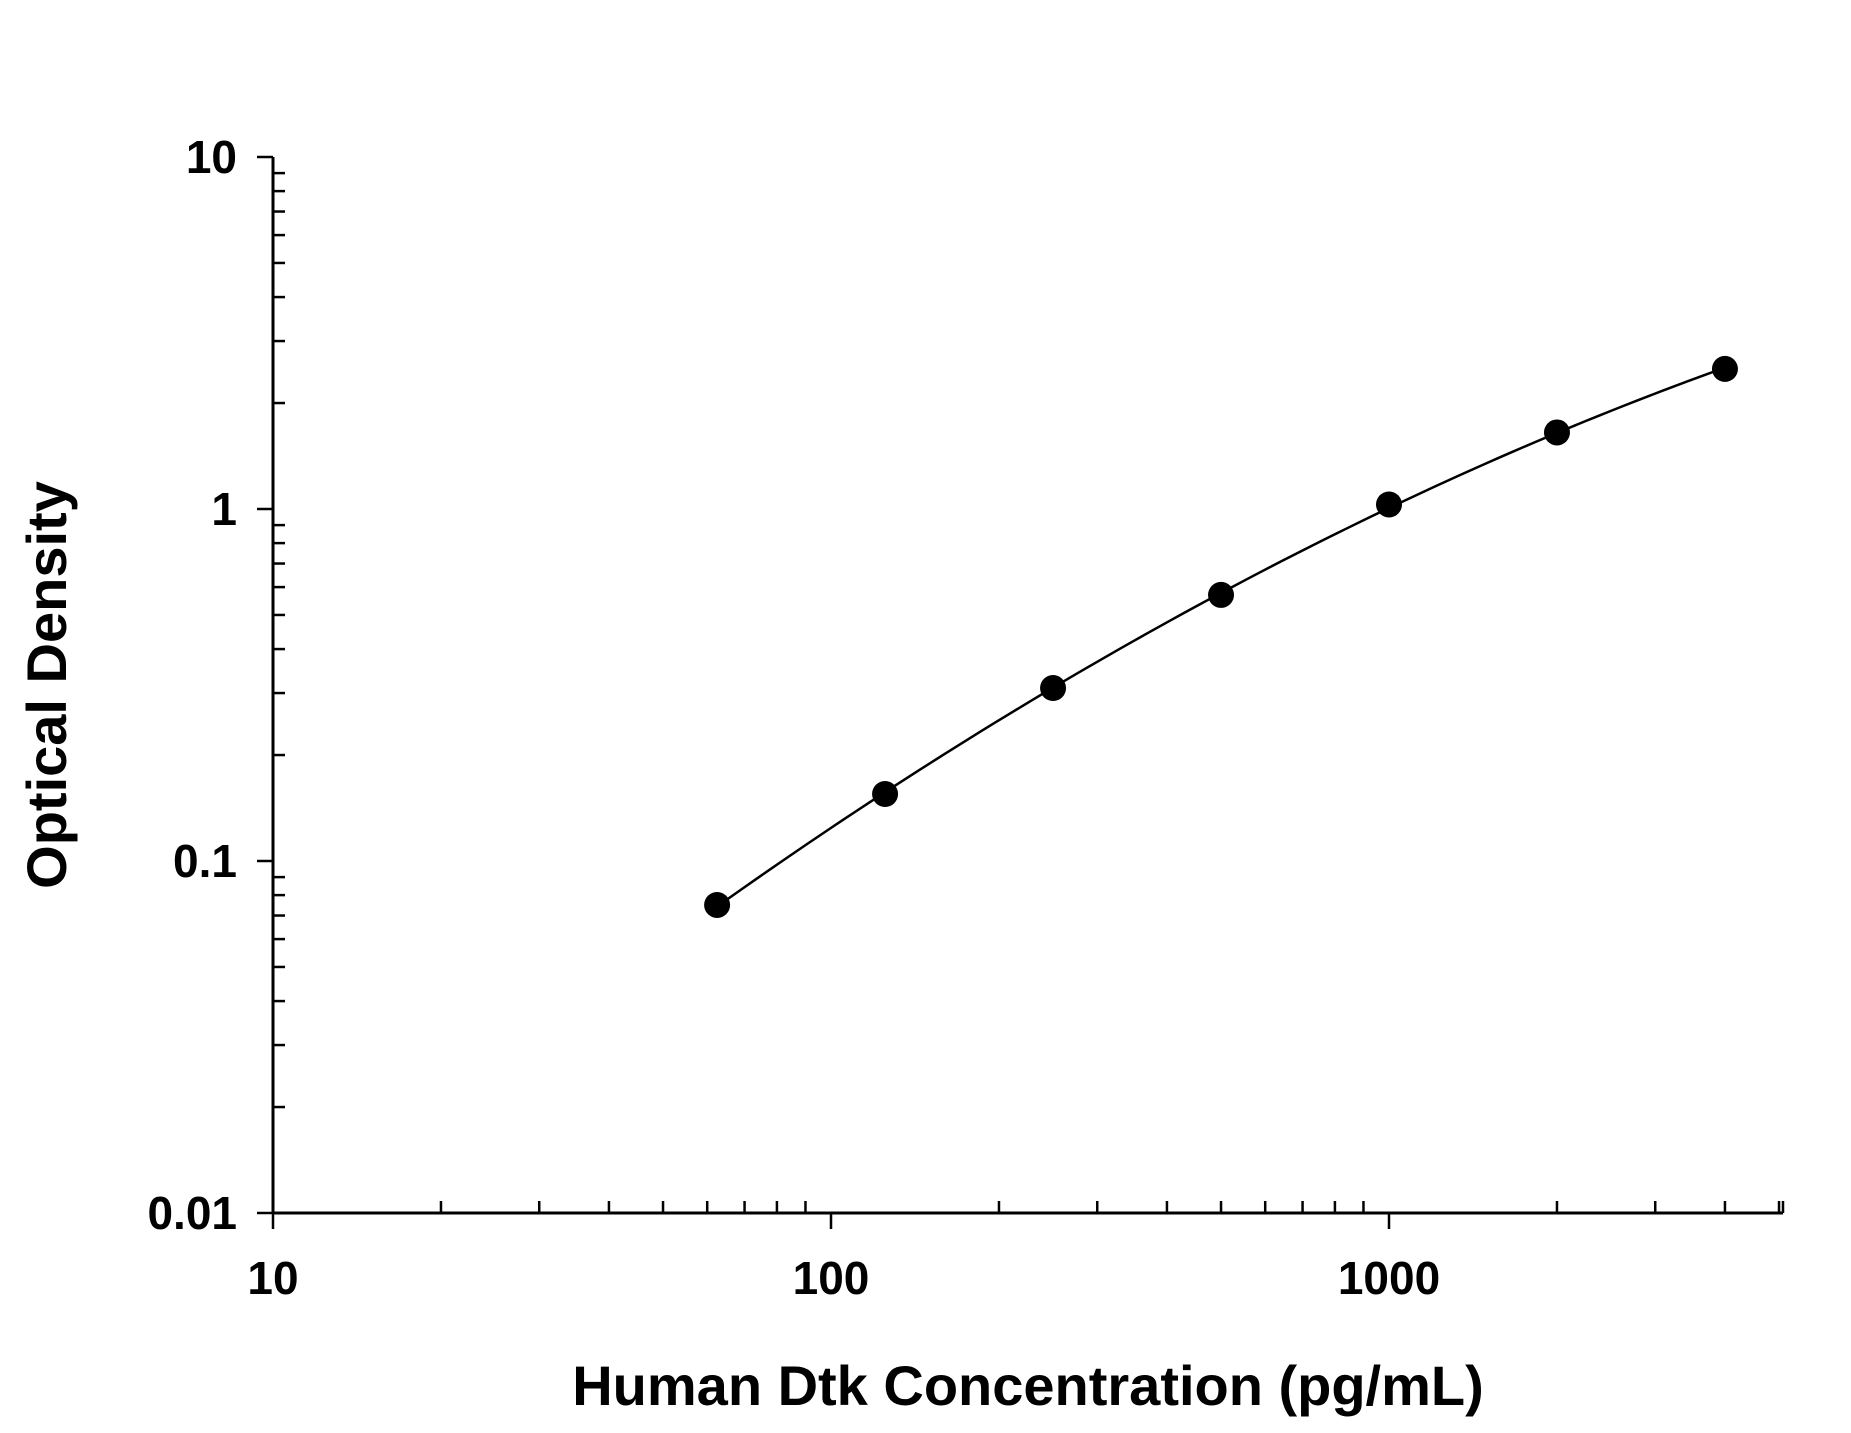  I want to click on x-tick-labels: 10 100 1000, so click(843, 1278).